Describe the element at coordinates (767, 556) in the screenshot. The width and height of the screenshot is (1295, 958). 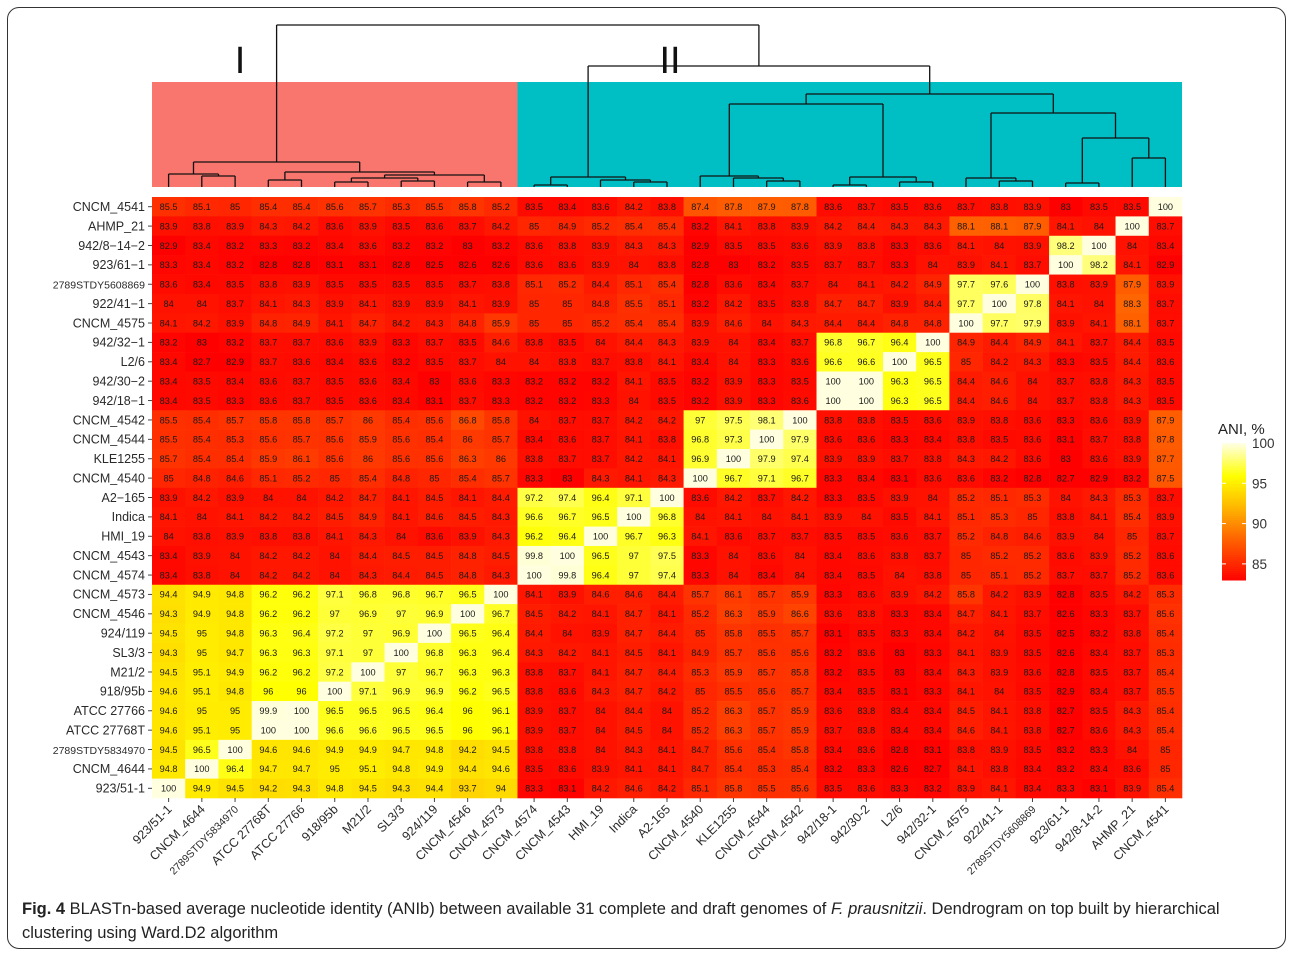
I see `cell-value: 83.6` at that location.